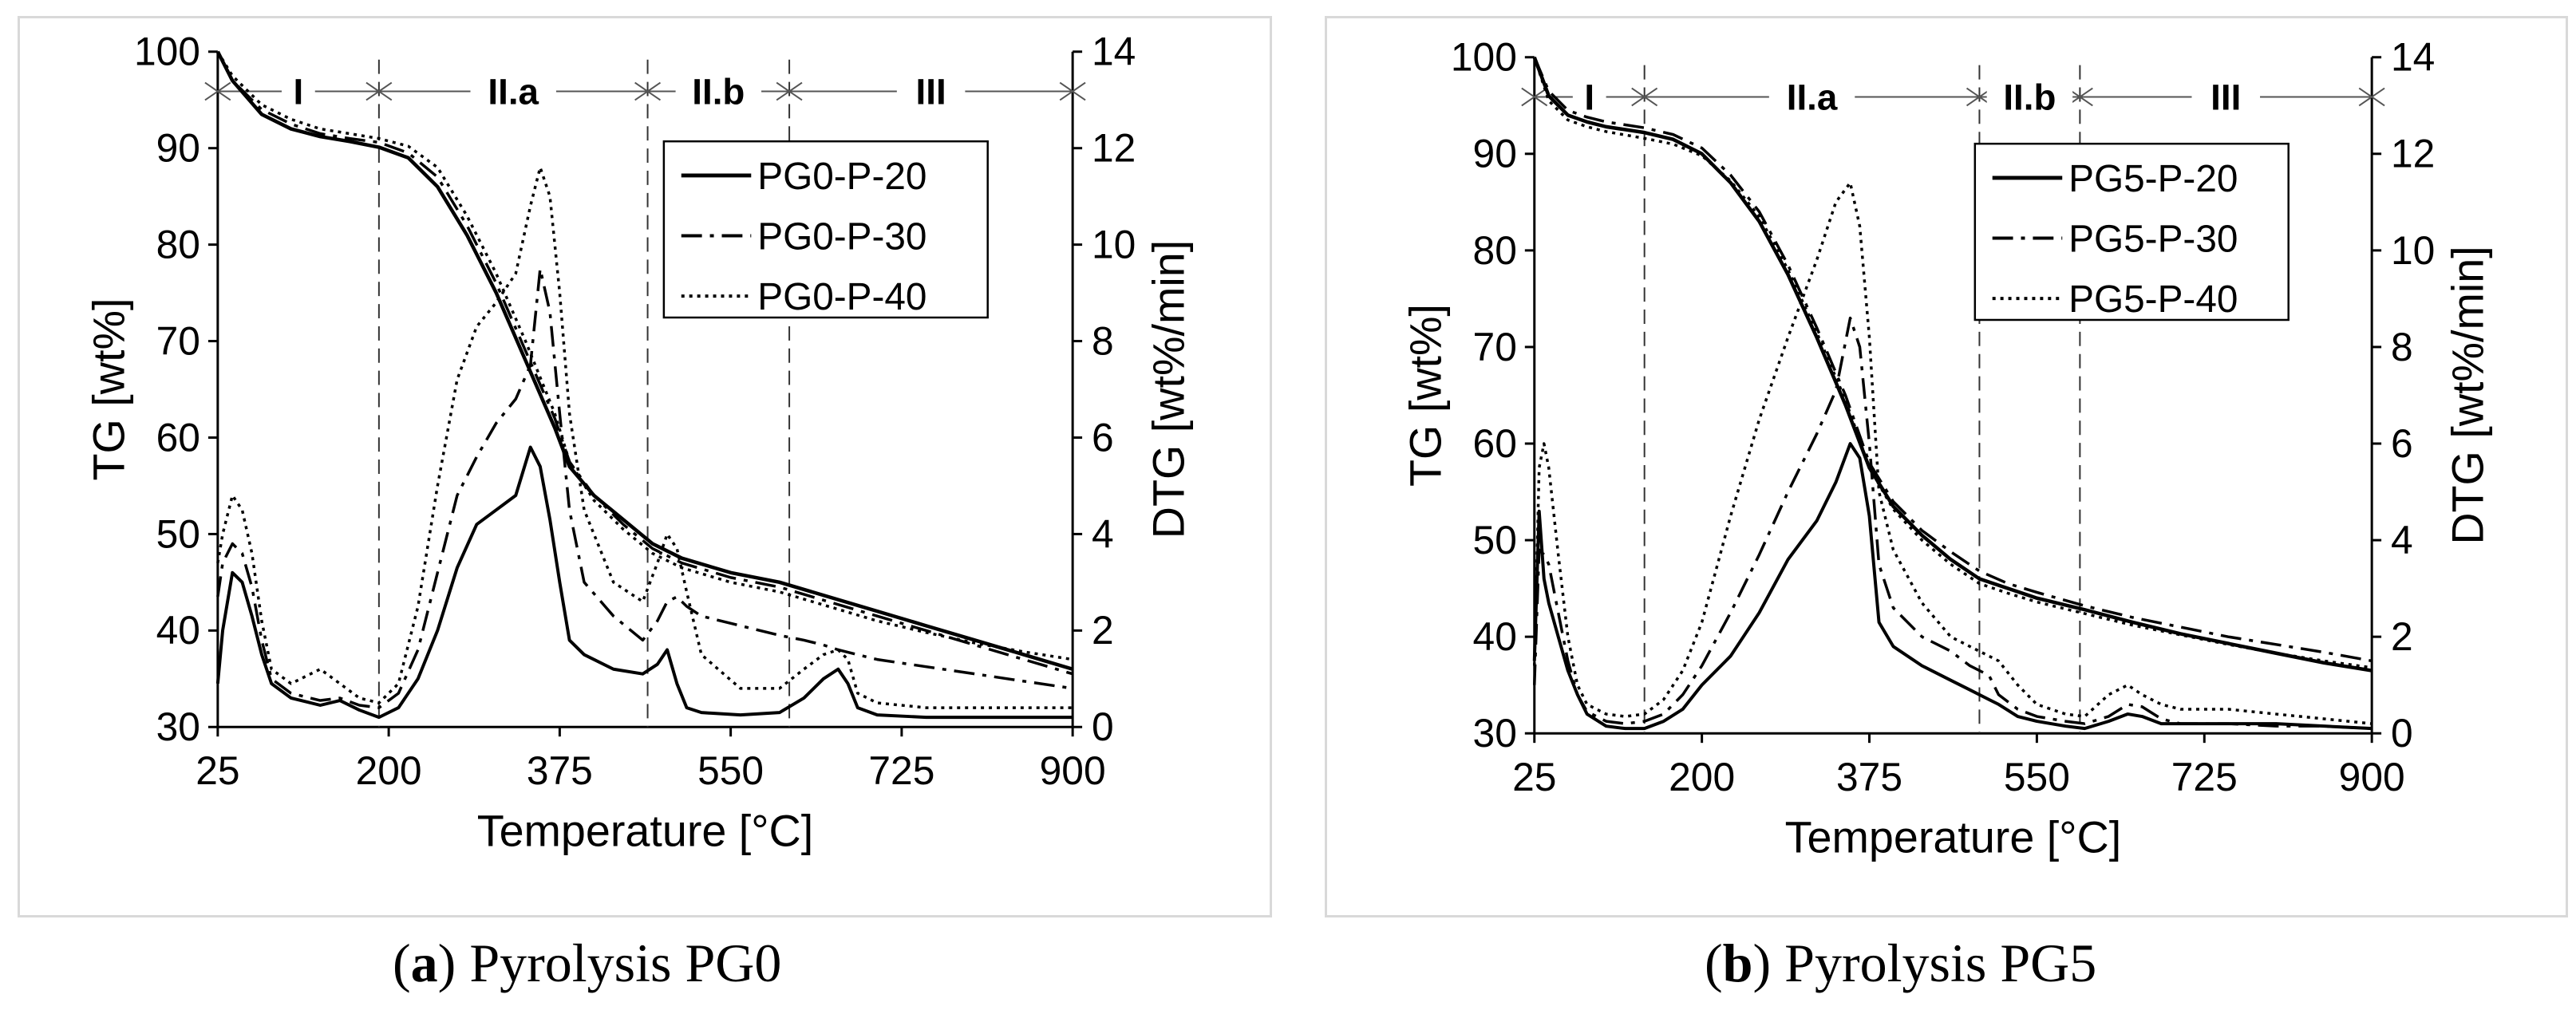 This screenshot has height=1014, width=2576. Describe the element at coordinates (841, 237) in the screenshot. I see `legend-label: PG0-P-30` at that location.